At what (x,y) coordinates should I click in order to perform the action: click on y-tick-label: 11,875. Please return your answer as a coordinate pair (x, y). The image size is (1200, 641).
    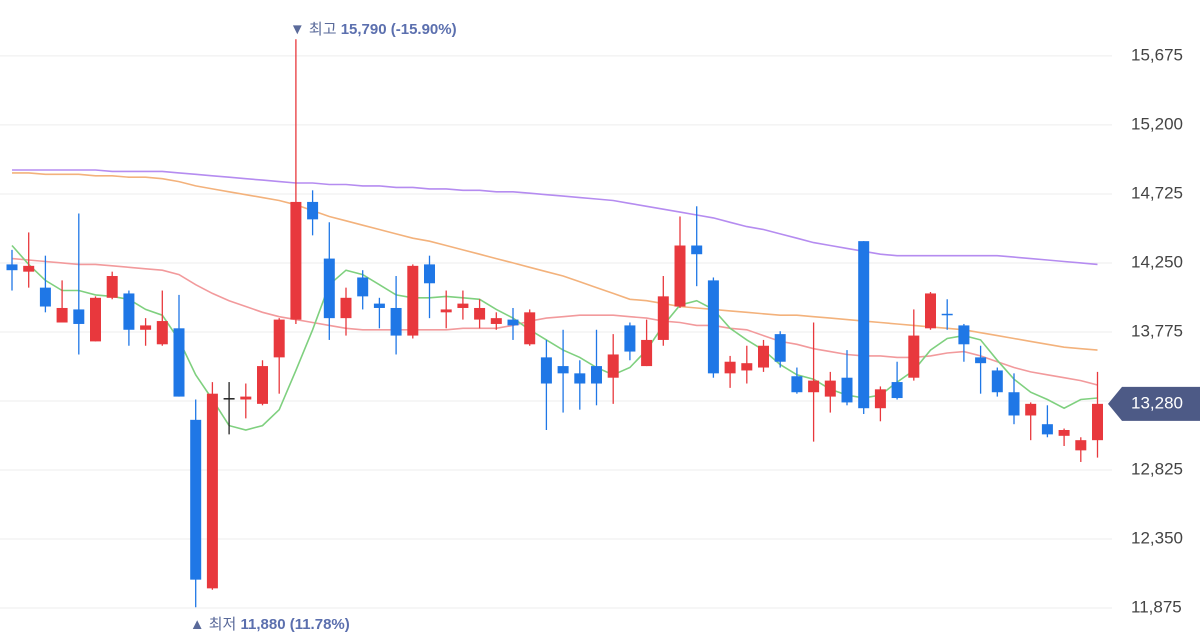
    Looking at the image, I should click on (1156, 606).